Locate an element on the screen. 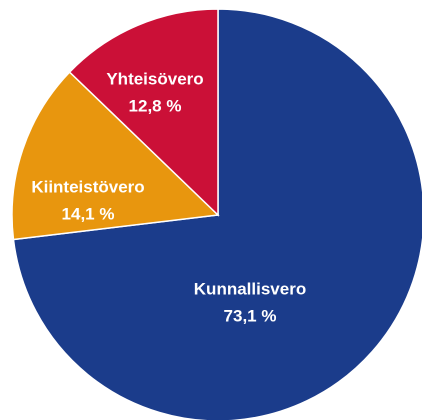 The image size is (422, 420). slice-value-label: 14,1 % is located at coordinates (88, 213).